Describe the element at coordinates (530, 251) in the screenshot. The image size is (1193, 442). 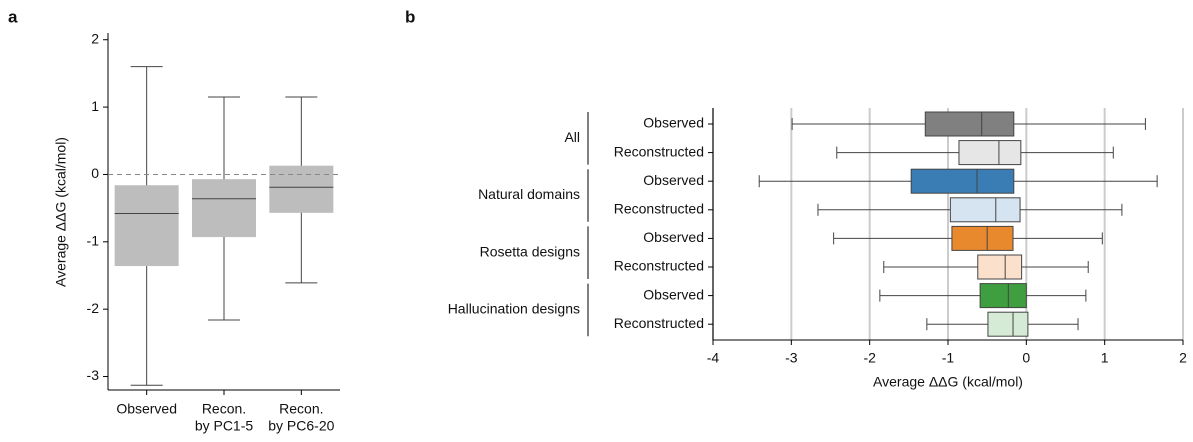
I see `group-label: Rosetta designs` at that location.